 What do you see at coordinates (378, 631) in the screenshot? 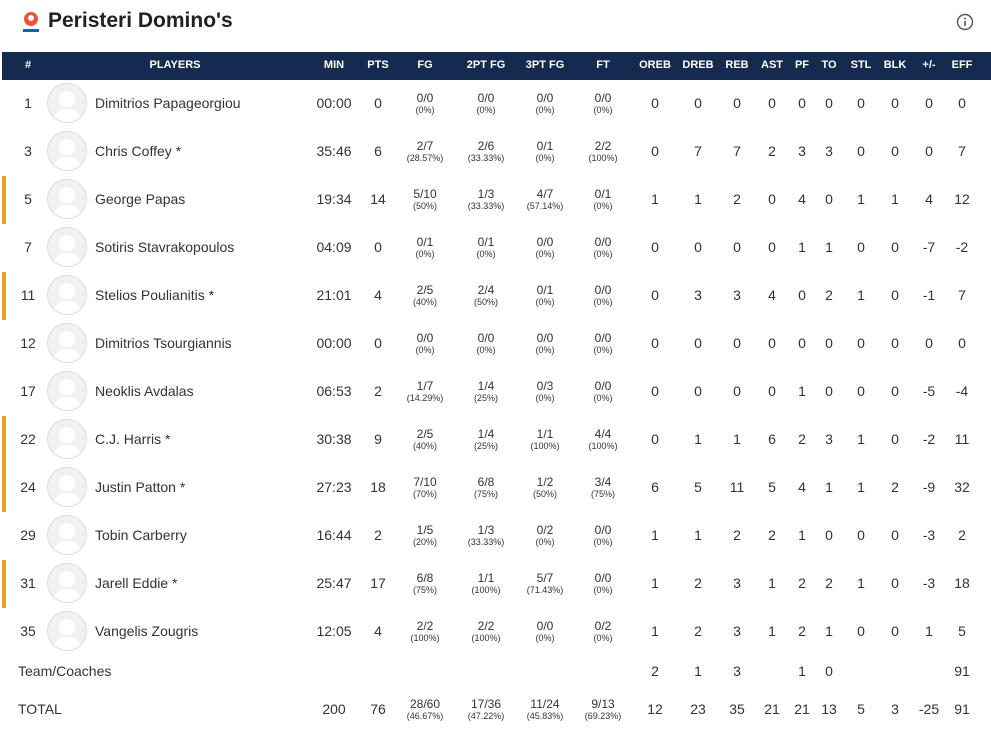
I see `points: 4` at bounding box center [378, 631].